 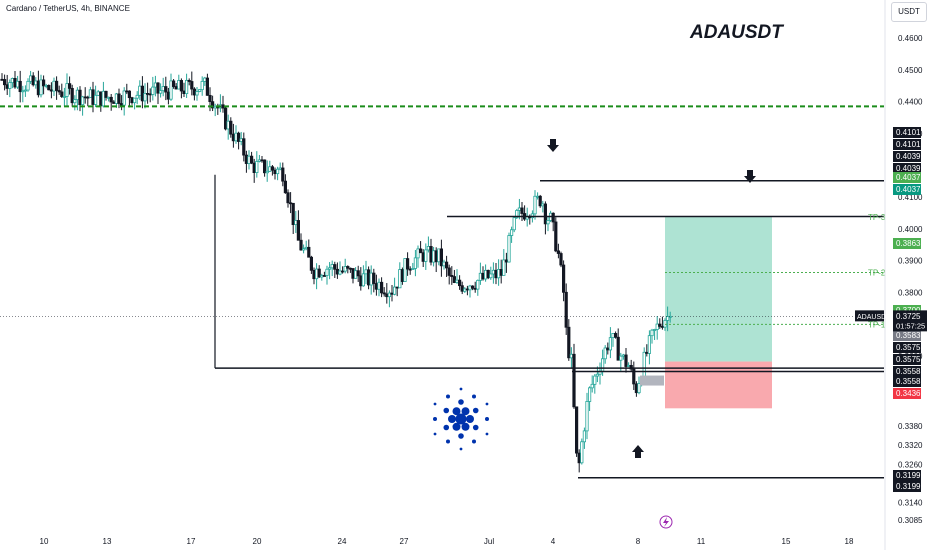 I want to click on time-tick-label: 11, so click(x=701, y=541).